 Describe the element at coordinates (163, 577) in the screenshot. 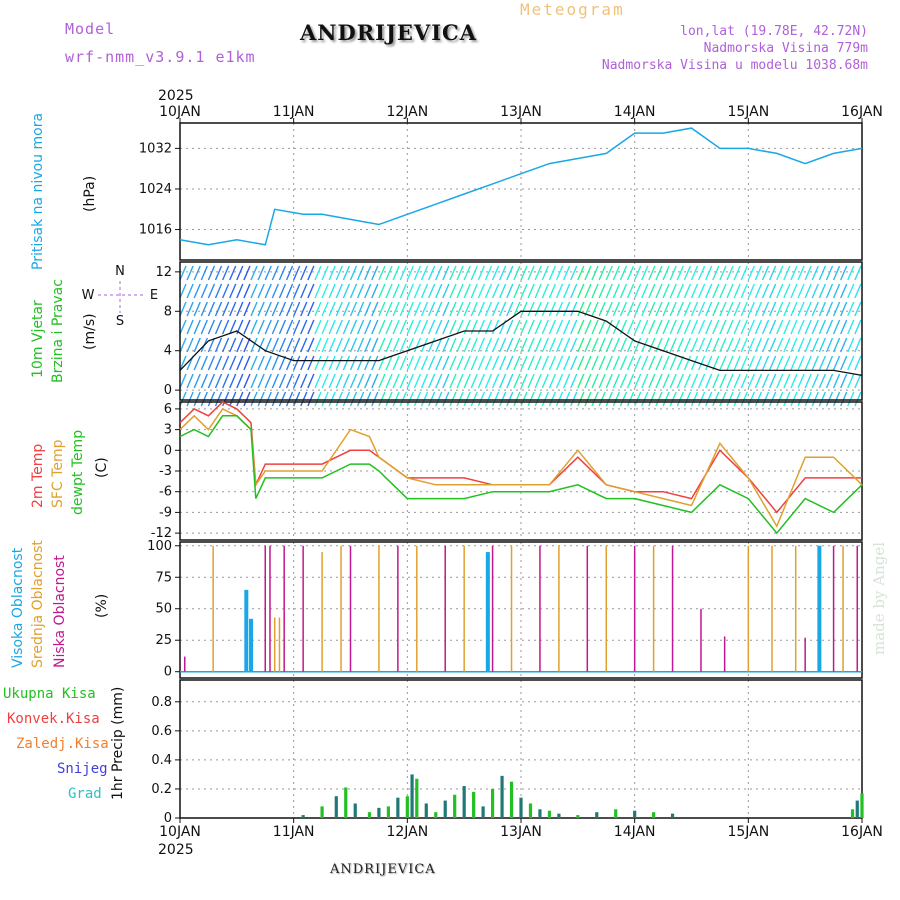

I see `cloud-ytick-label: 75` at that location.